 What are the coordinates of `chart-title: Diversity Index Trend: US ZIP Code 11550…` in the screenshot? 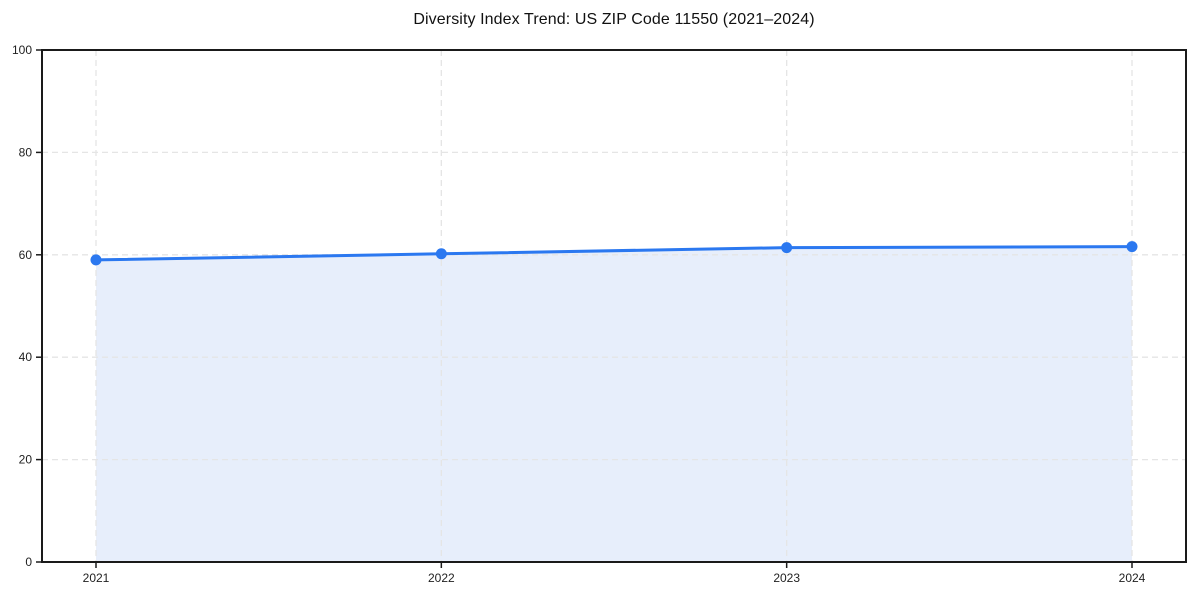 It's located at (614, 19).